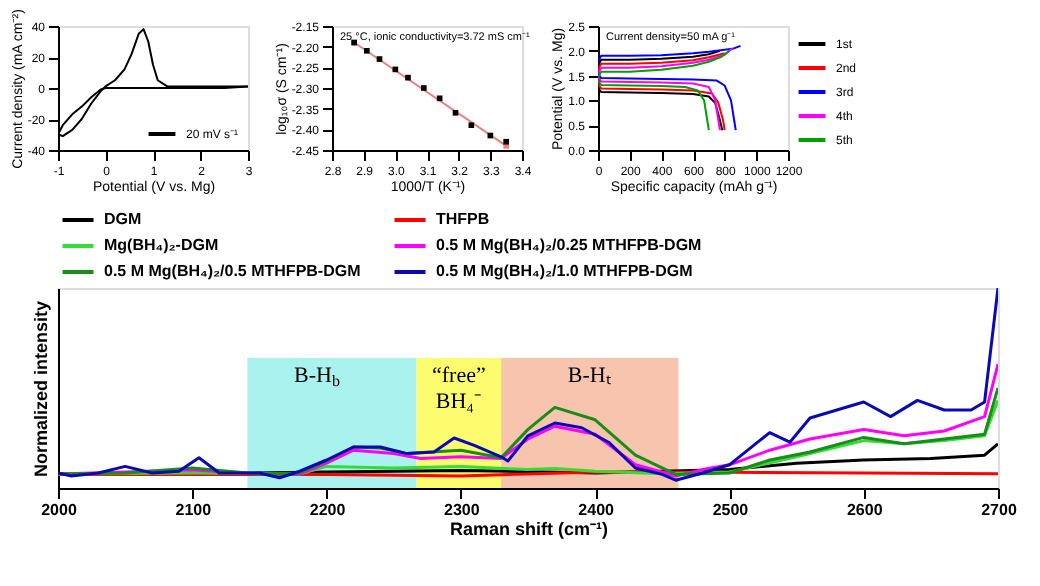 The image size is (1040, 586). What do you see at coordinates (731, 510) in the screenshot?
I see `x-tick-label: 2500` at bounding box center [731, 510].